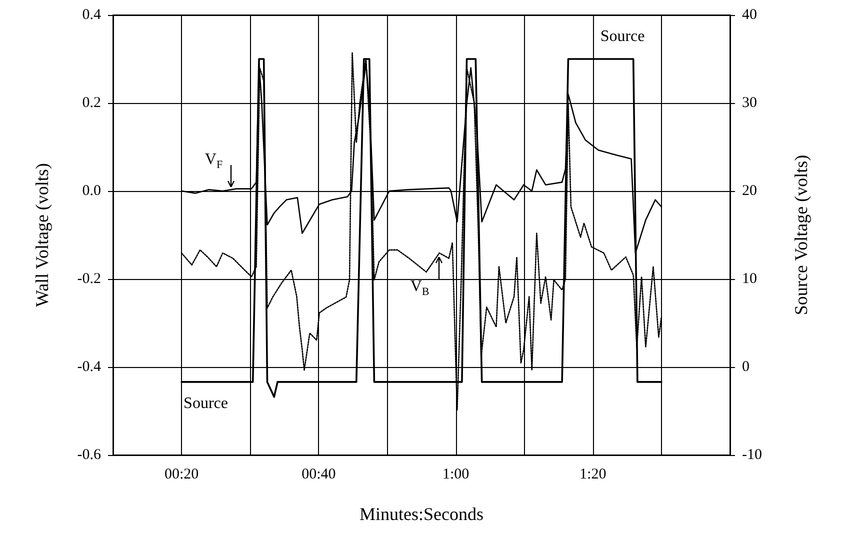 The image size is (842, 540). What do you see at coordinates (801, 235) in the screenshot?
I see `y2-axis-title: Source Voltage (volts)` at bounding box center [801, 235].